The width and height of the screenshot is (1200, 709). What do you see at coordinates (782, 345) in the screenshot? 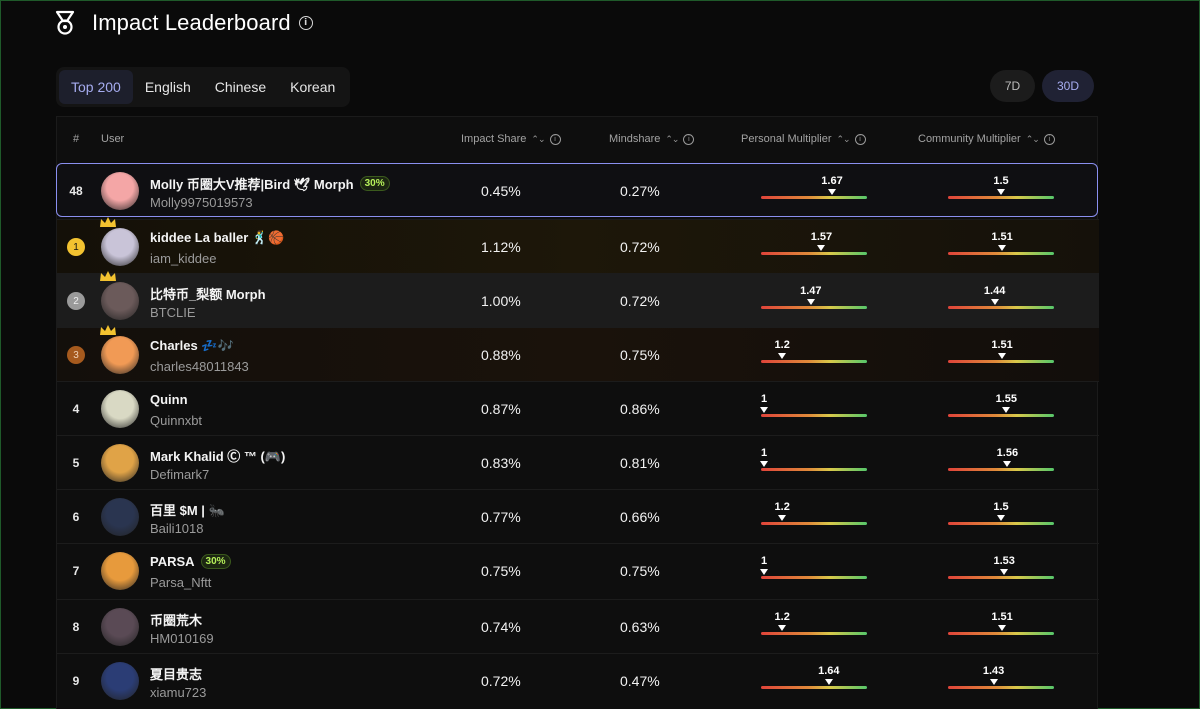
I see `personal-multiplier-value: 1.2` at bounding box center [782, 345].